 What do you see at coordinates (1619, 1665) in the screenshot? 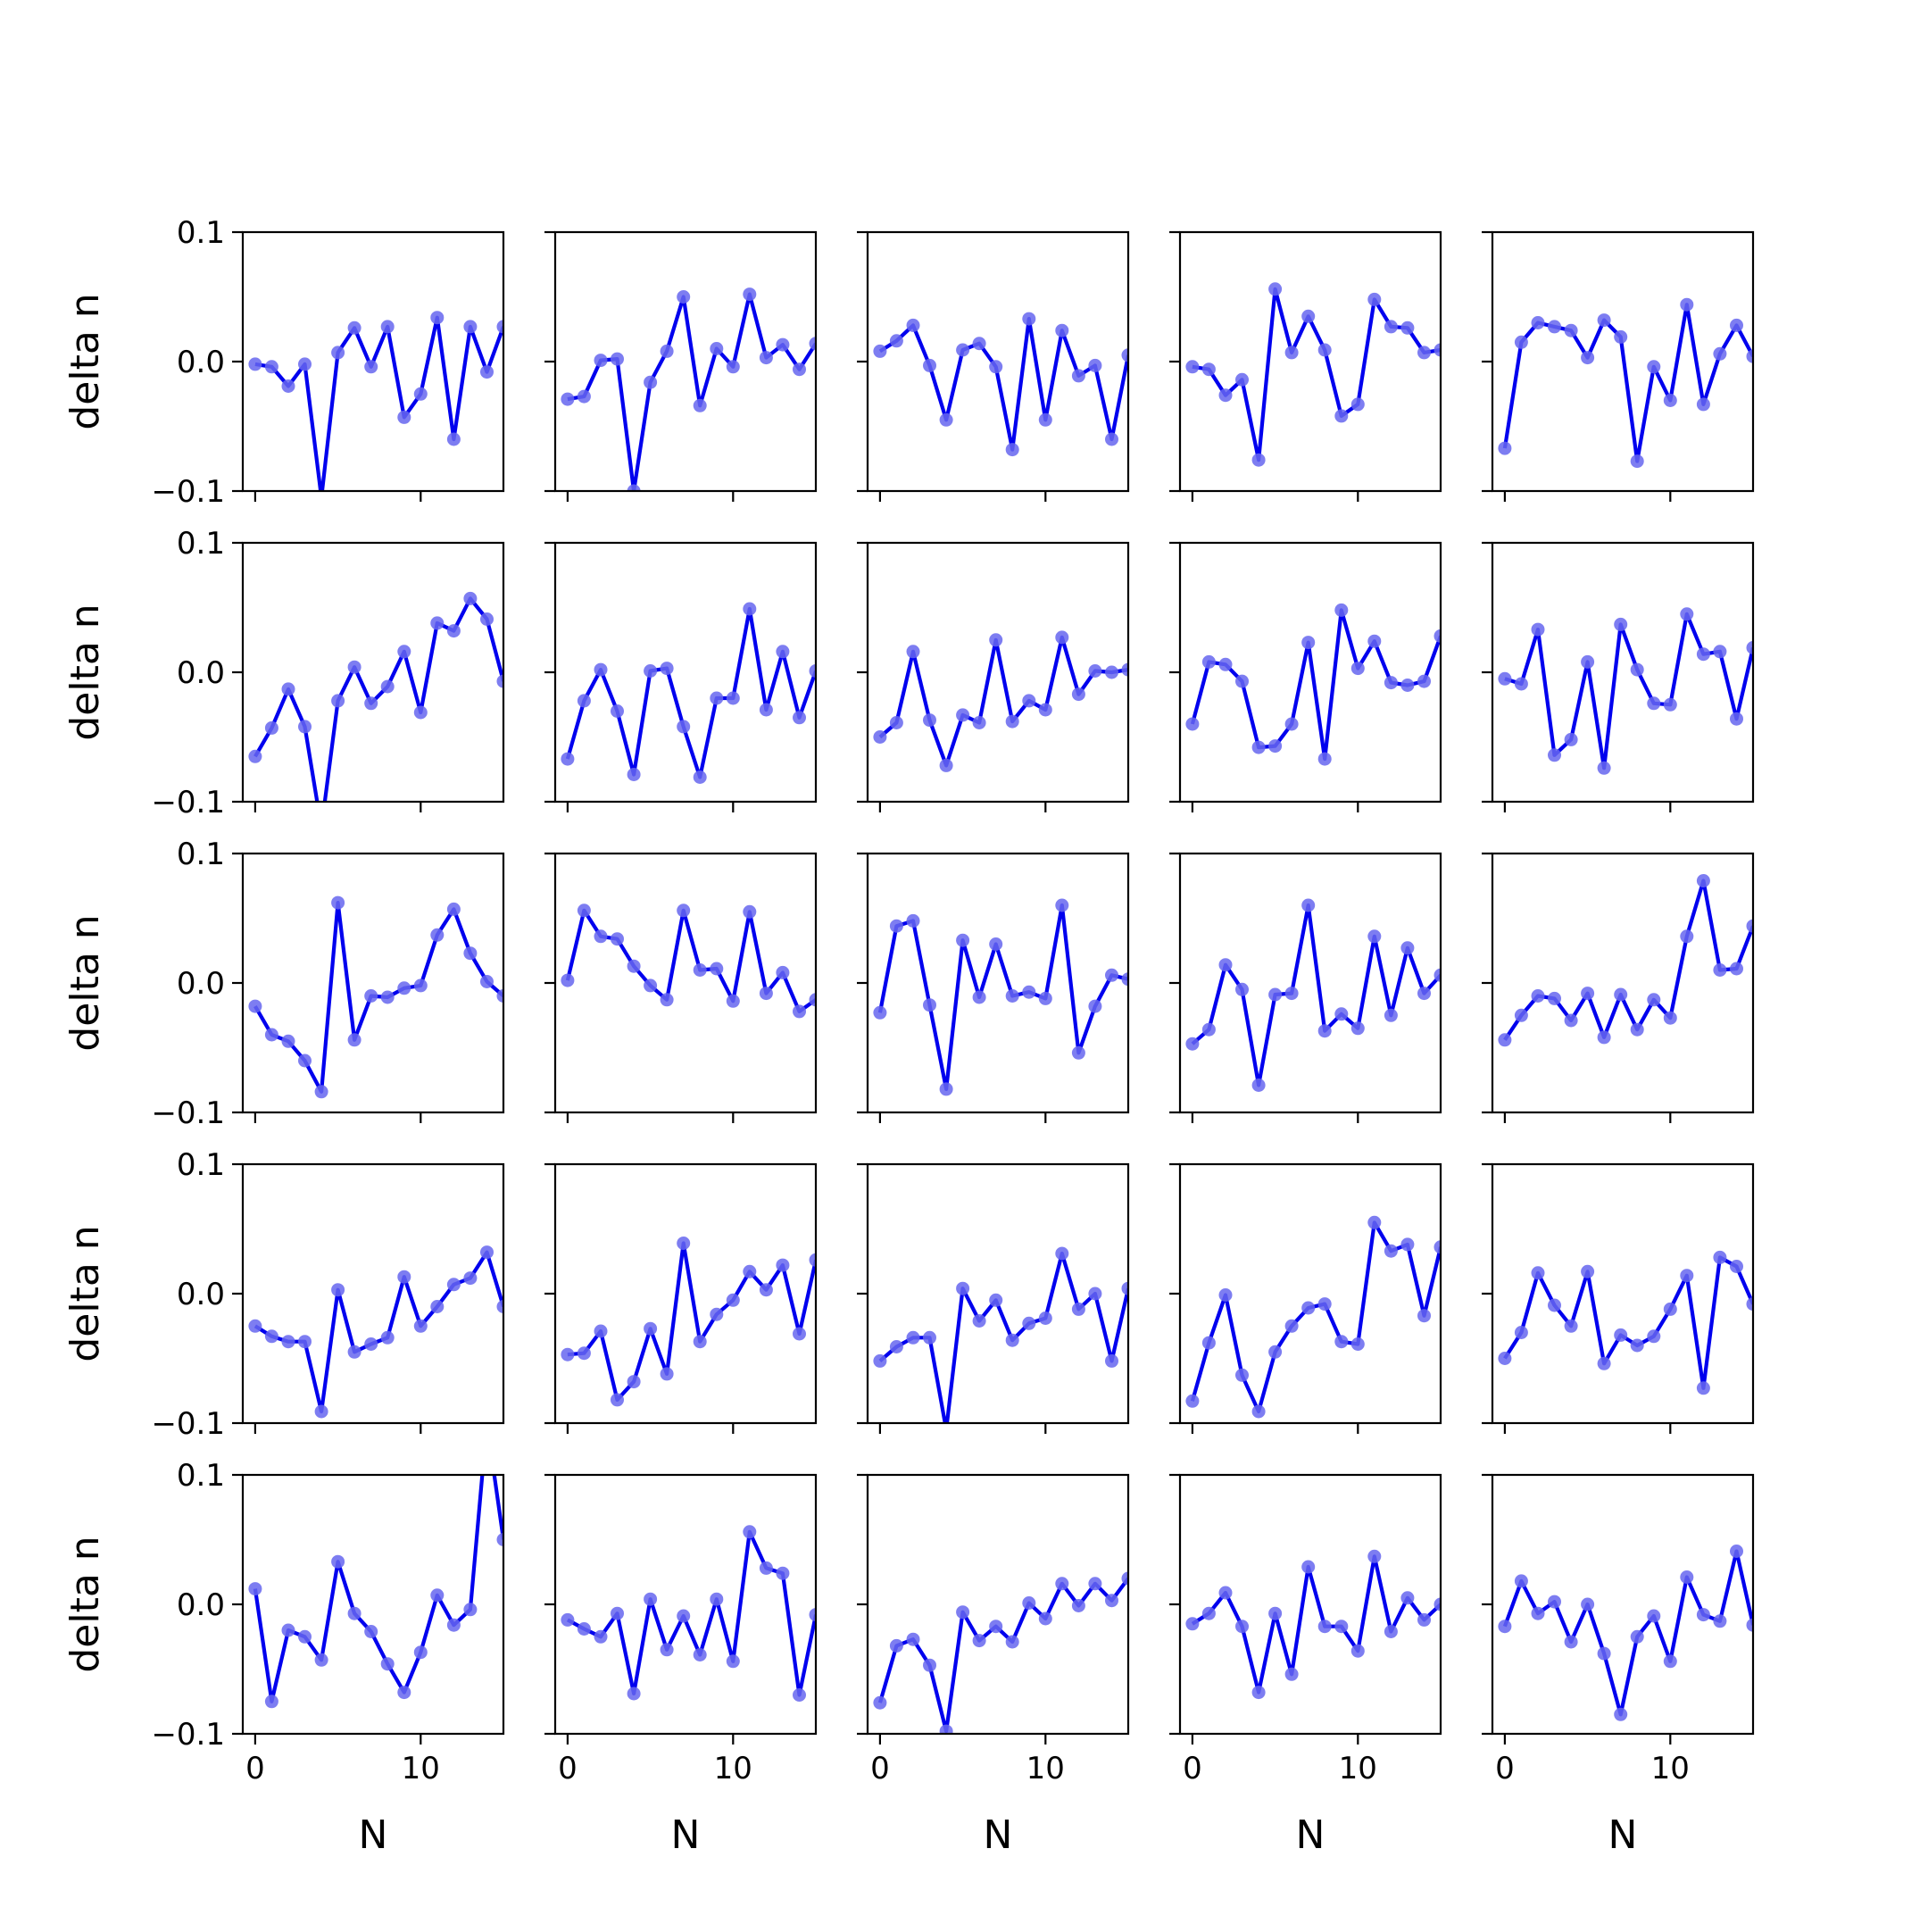
I see `subplot-r5-c5: 0 10 N` at bounding box center [1619, 1665].